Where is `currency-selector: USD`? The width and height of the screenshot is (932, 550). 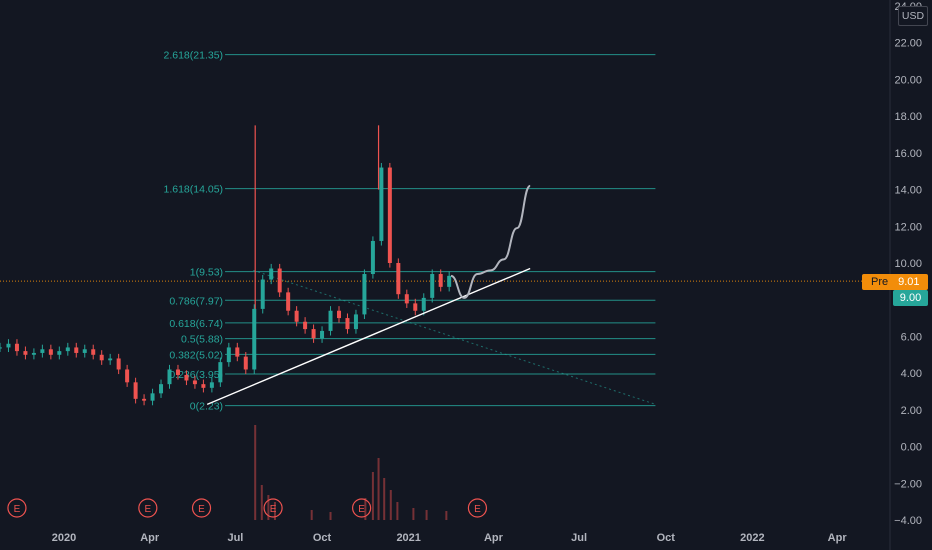 currency-selector: USD is located at coordinates (913, 16).